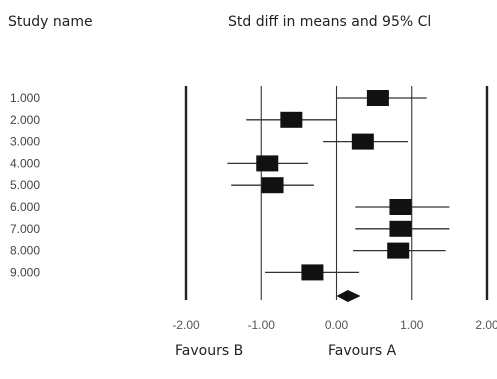 Image resolution: width=497 pixels, height=379 pixels. What do you see at coordinates (209, 351) in the screenshot?
I see `favours-b-label: Favours B` at bounding box center [209, 351].